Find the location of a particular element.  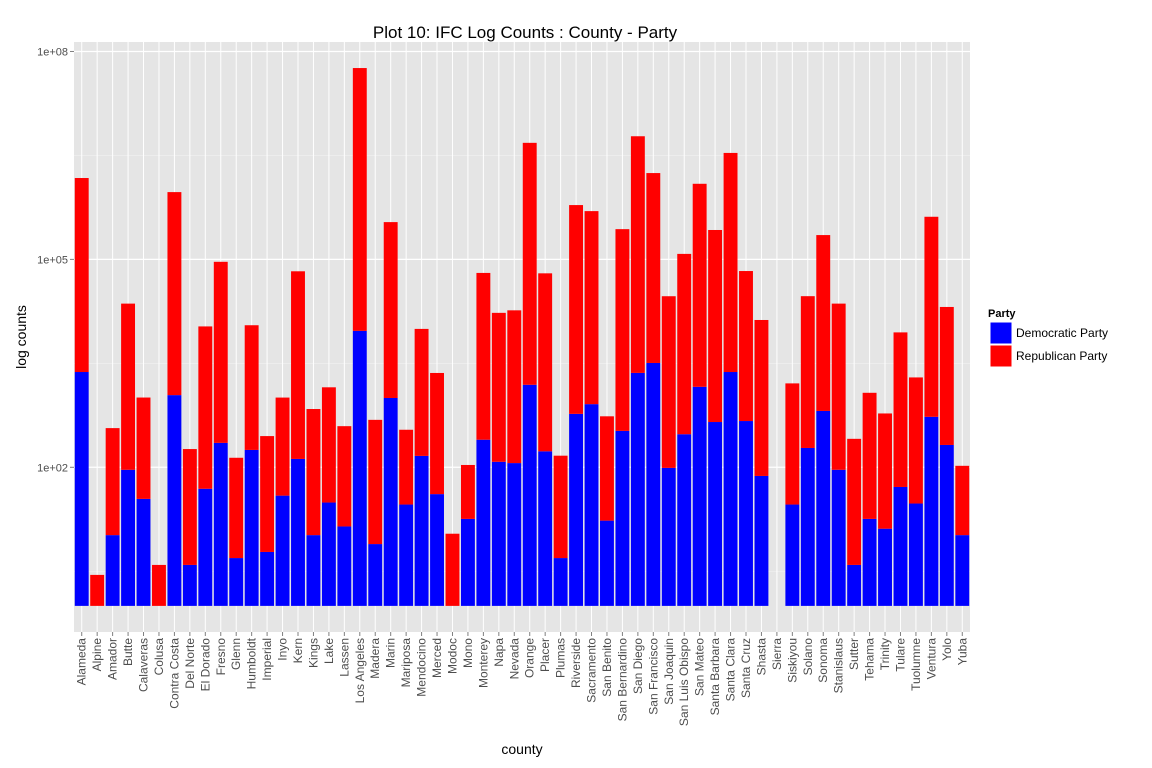

x-tick-label: Lake is located at coordinates (329, 651).